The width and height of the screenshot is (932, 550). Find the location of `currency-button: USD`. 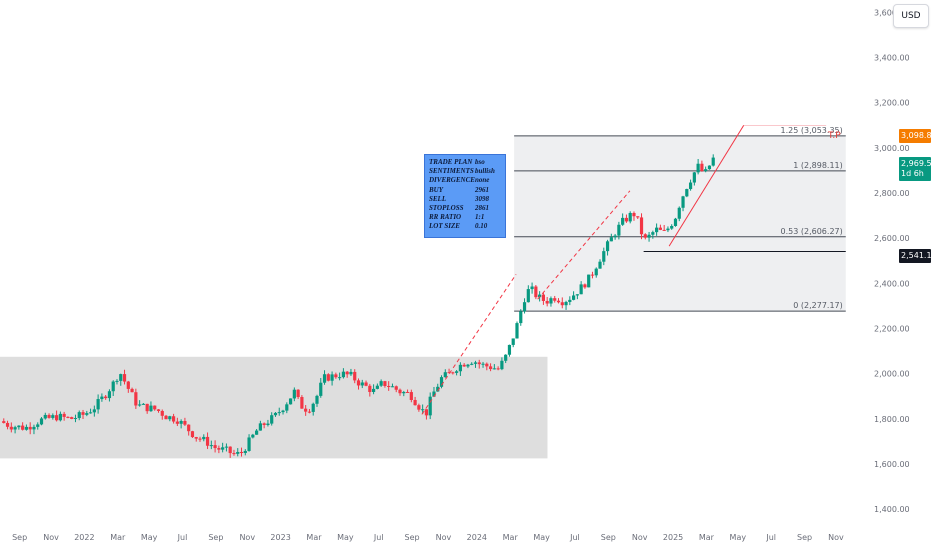

currency-button: USD is located at coordinates (911, 16).